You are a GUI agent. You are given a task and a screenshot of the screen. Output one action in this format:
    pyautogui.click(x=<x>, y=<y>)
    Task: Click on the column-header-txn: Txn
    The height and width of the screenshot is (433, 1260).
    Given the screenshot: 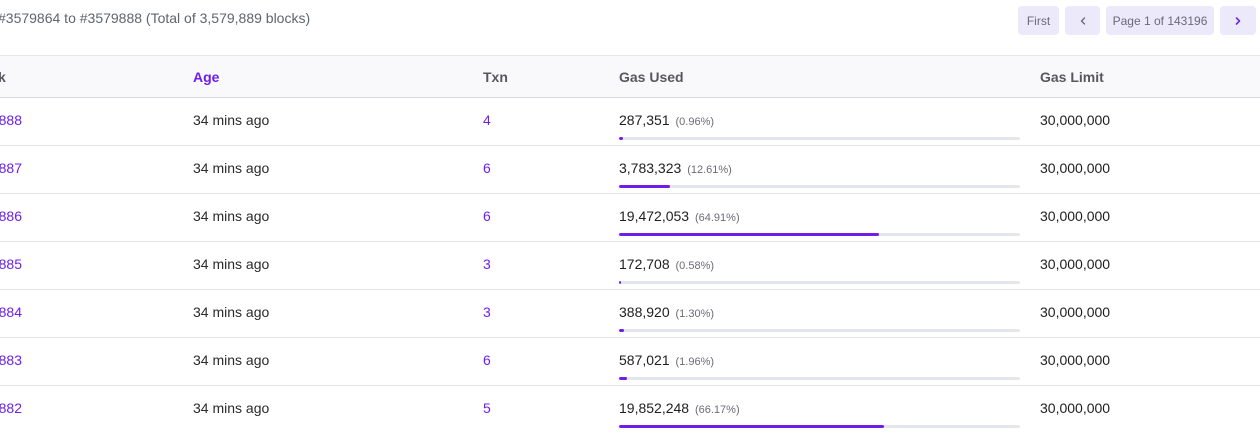 What is the action you would take?
    pyautogui.click(x=495, y=77)
    